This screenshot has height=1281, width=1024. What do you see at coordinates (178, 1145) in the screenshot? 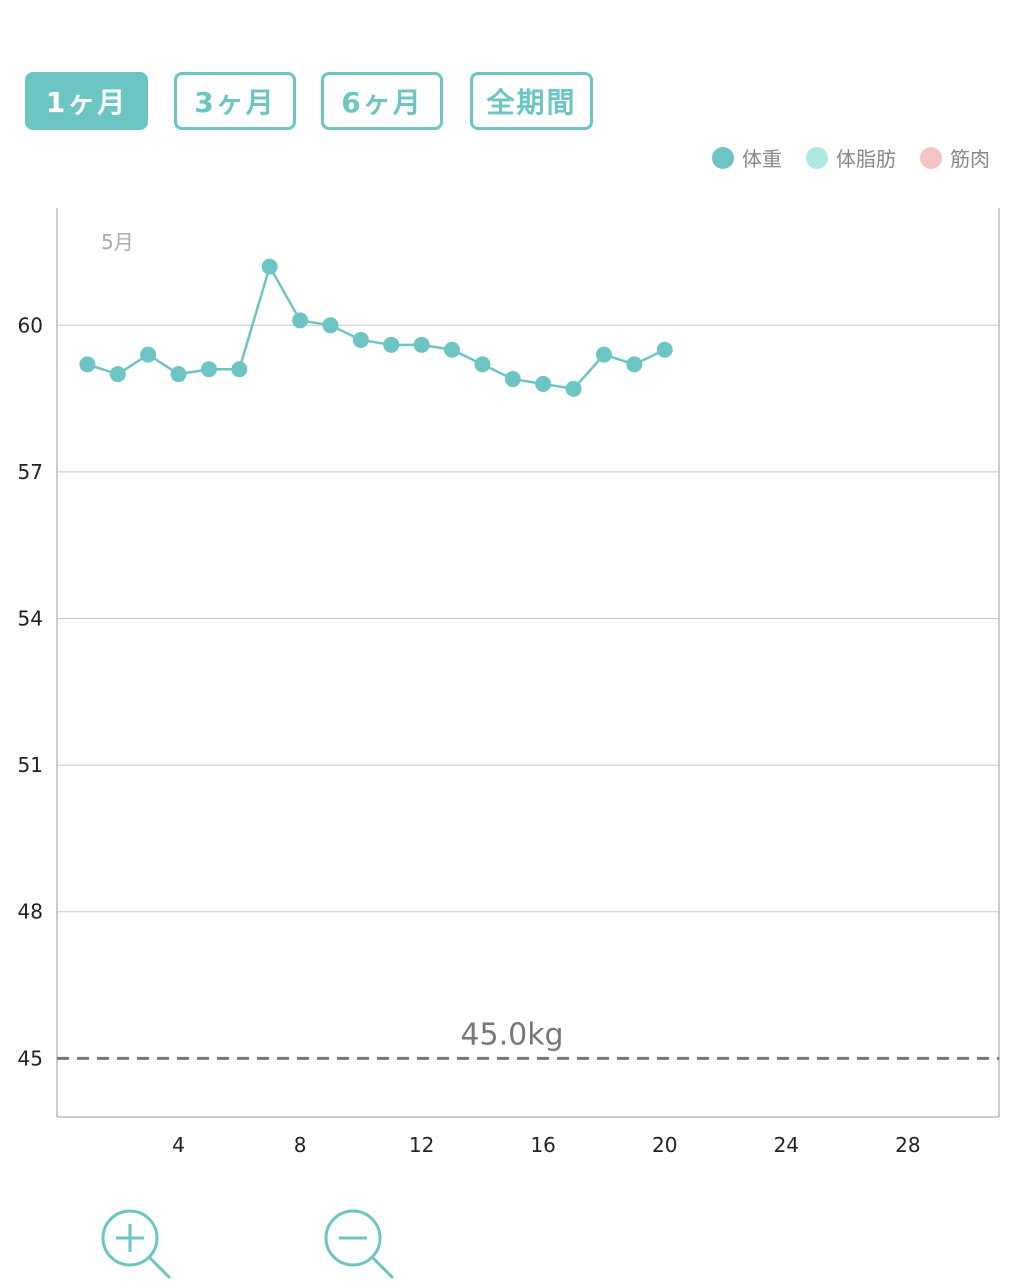
I see `x-tick-label: 4` at bounding box center [178, 1145].